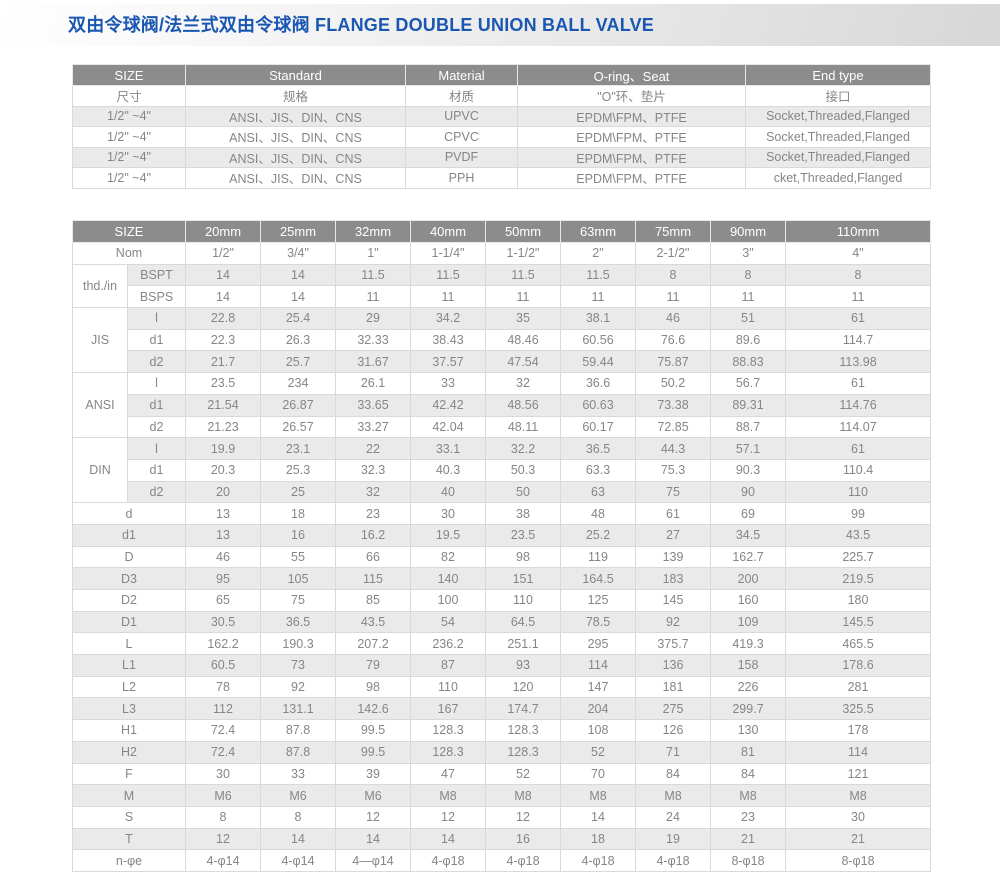 This screenshot has width=1000, height=872. I want to click on dim-cell: 26.3, so click(298, 340).